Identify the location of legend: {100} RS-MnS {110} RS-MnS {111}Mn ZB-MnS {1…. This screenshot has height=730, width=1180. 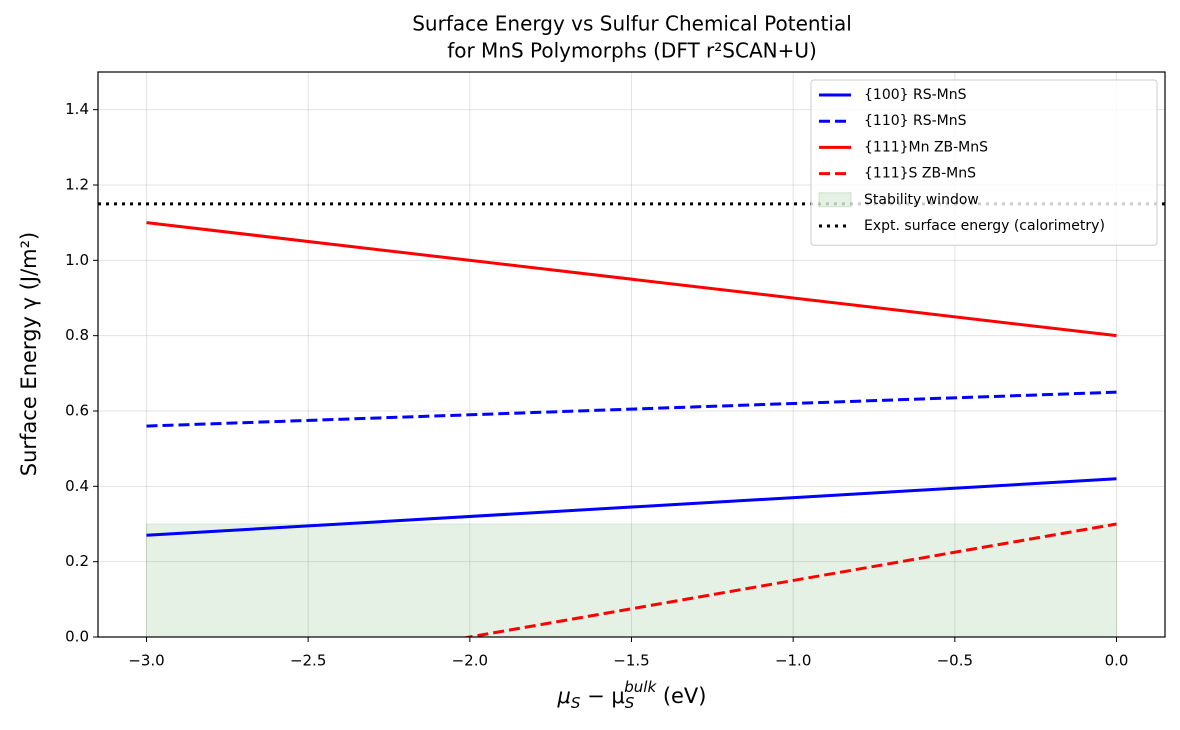
(984, 162).